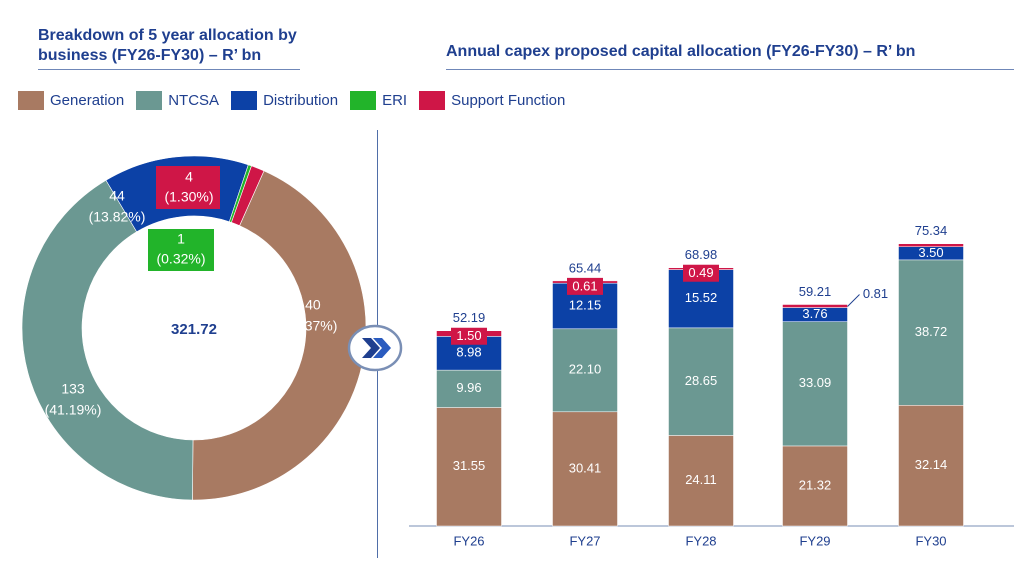  I want to click on bar-fy26-generation, so click(469, 467).